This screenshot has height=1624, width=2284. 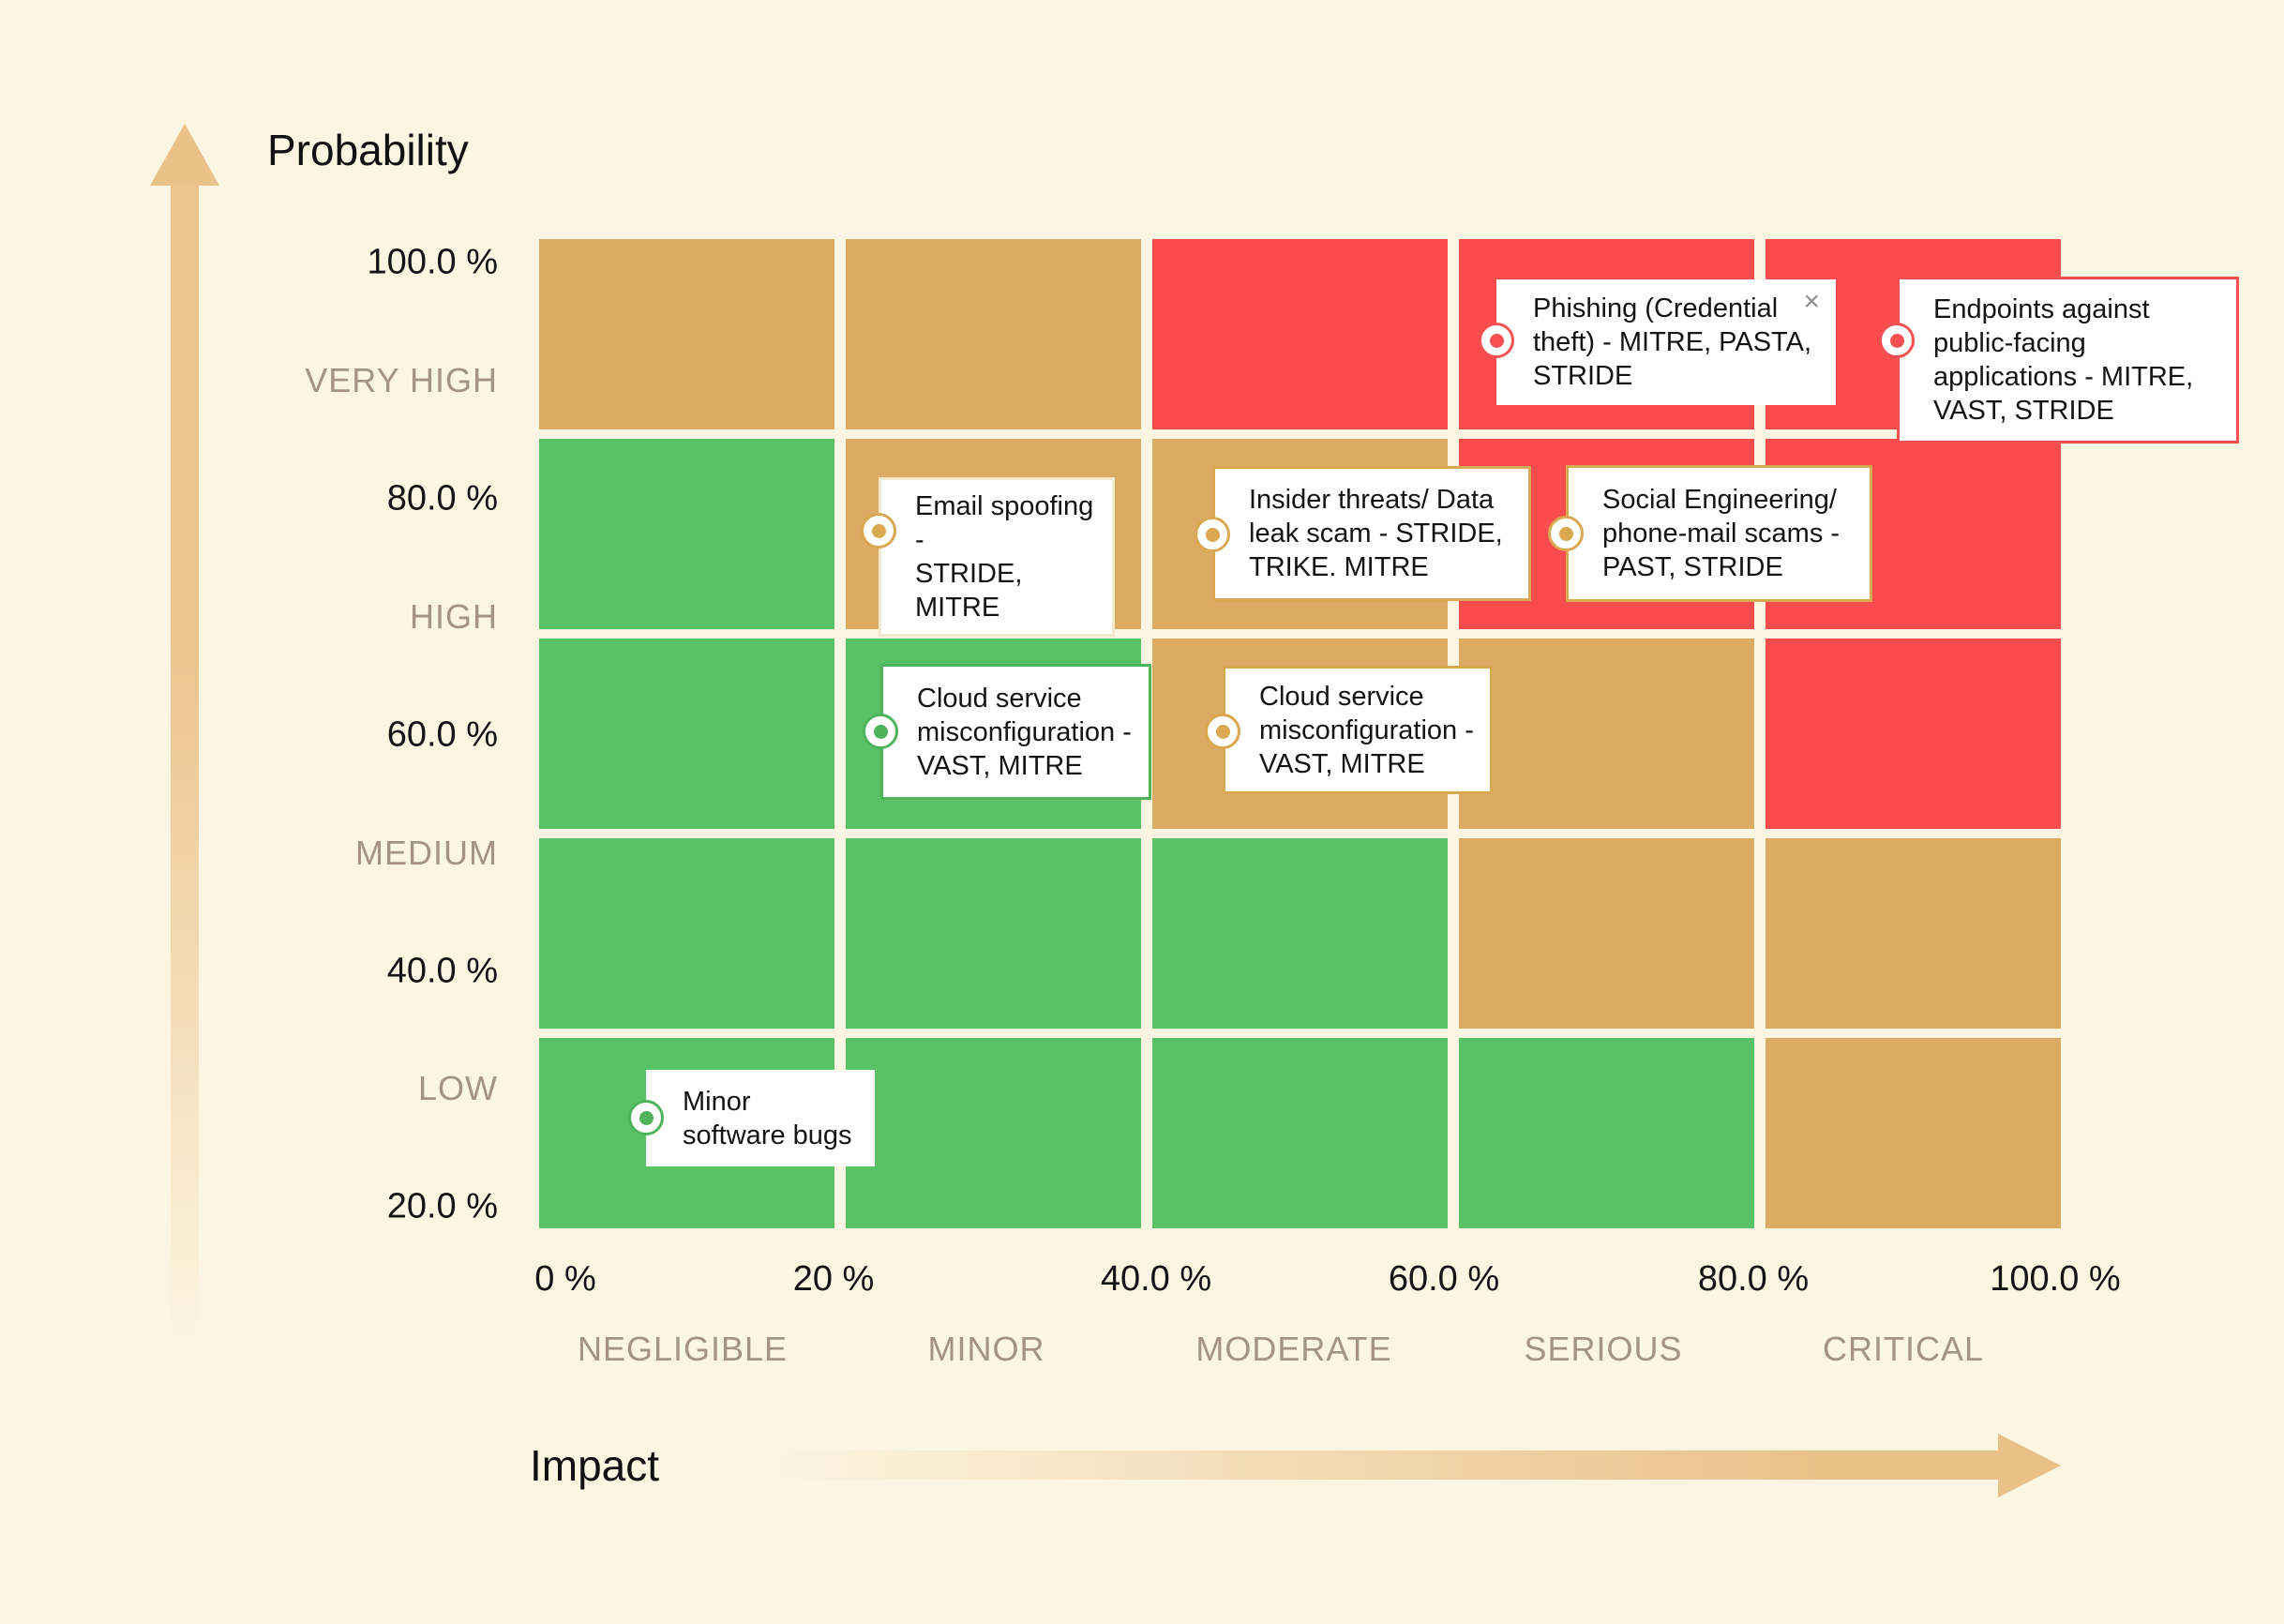 What do you see at coordinates (595, 1465) in the screenshot?
I see `x-axis-title: Impact` at bounding box center [595, 1465].